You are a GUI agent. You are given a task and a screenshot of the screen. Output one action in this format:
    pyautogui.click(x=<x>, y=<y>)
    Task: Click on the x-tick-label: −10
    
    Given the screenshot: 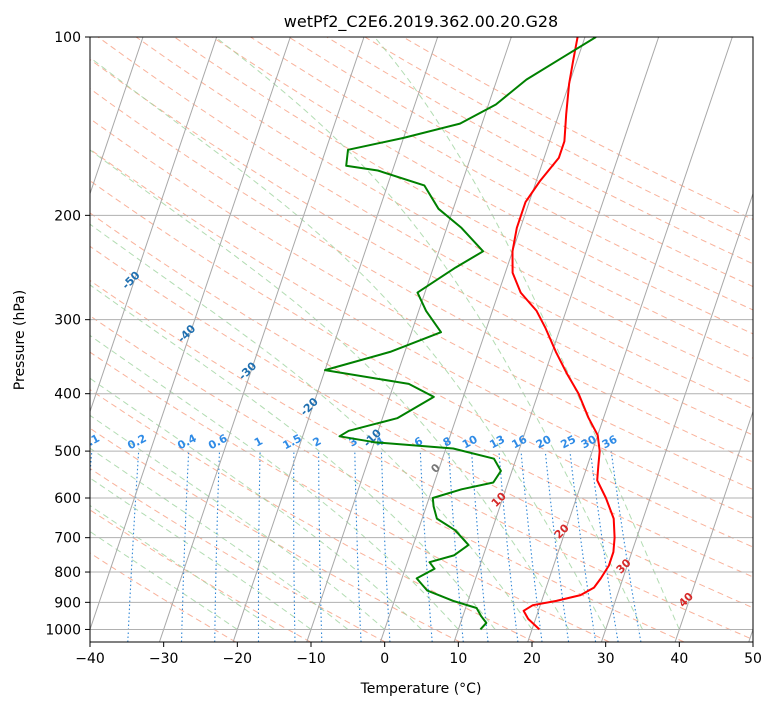 What is the action you would take?
    pyautogui.click(x=311, y=659)
    